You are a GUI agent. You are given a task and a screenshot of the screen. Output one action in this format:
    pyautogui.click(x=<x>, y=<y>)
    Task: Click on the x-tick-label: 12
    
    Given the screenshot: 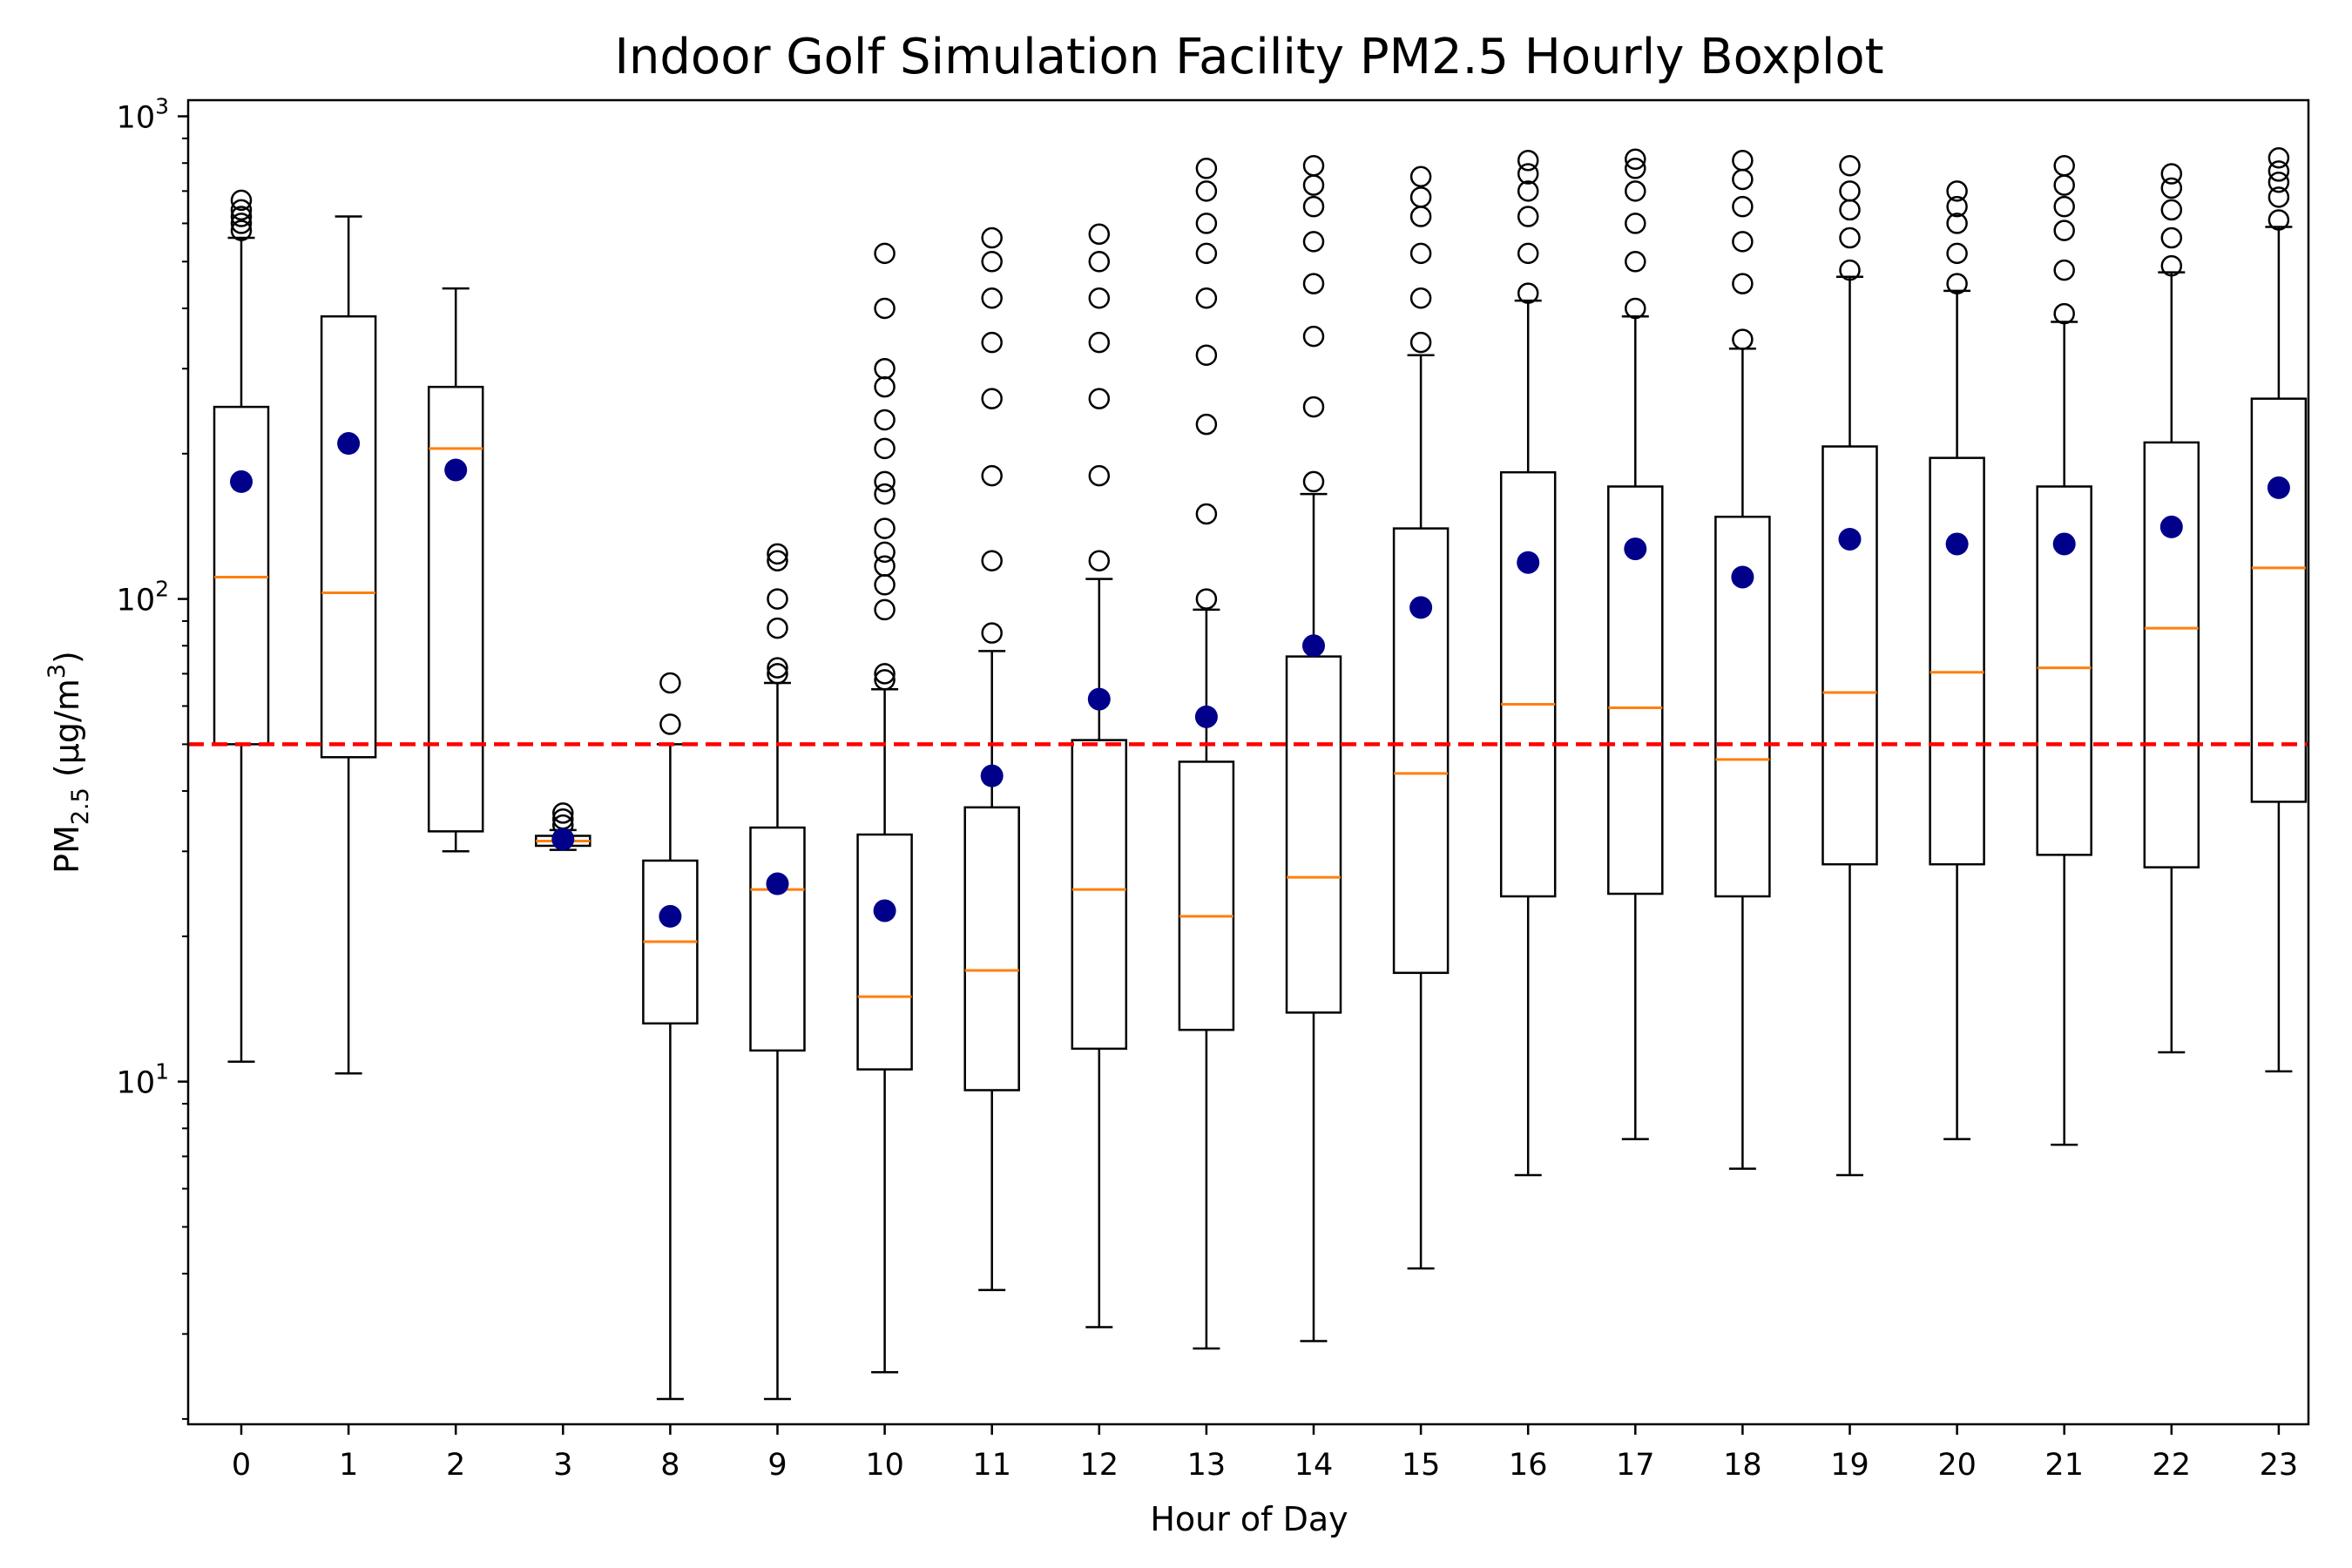 What is the action you would take?
    pyautogui.click(x=1099, y=1466)
    